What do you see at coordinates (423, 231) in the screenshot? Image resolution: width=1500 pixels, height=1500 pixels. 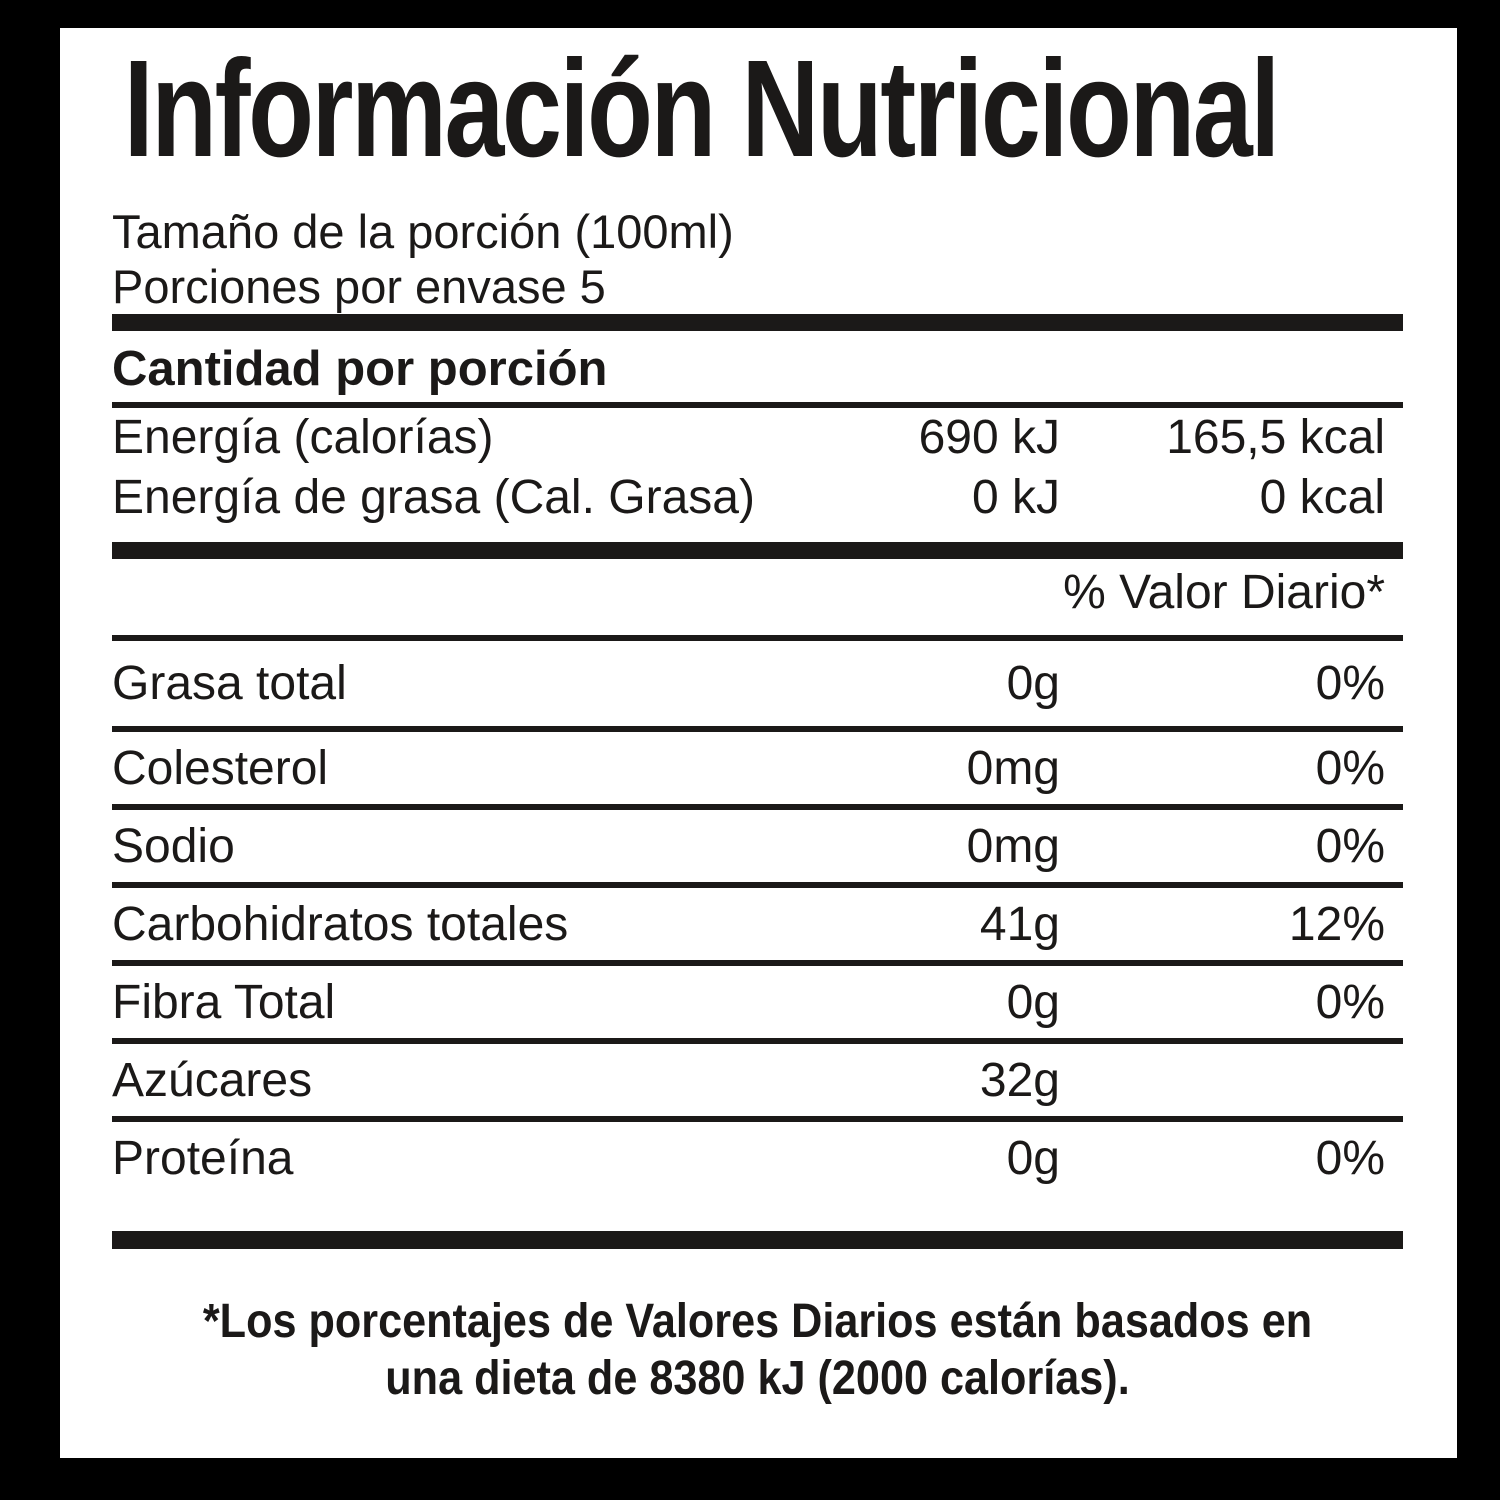 I see `serving-size-text: Tamaño de la porción (100ml)` at bounding box center [423, 231].